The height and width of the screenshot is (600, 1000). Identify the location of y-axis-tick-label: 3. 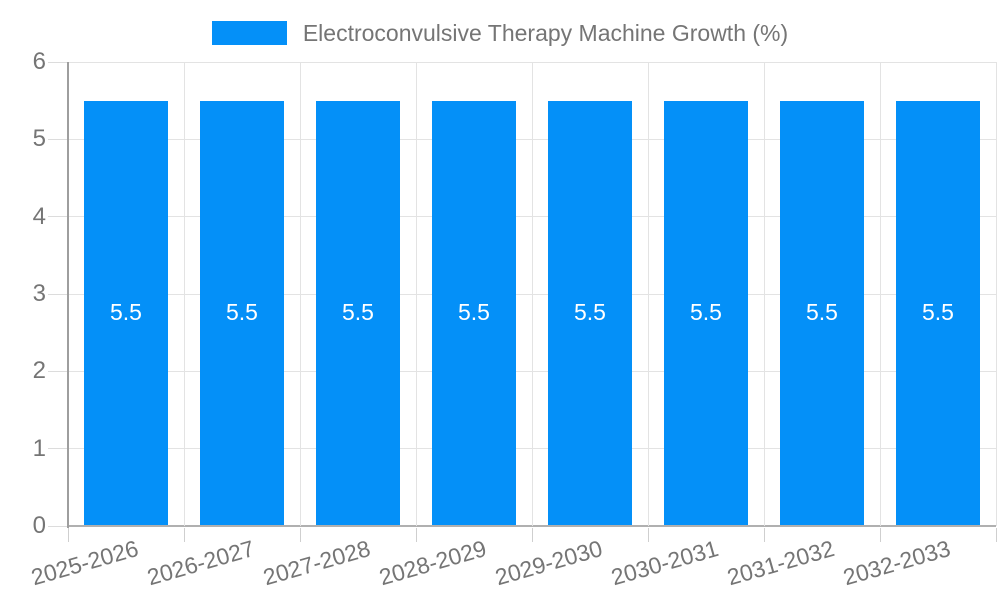
(39, 293).